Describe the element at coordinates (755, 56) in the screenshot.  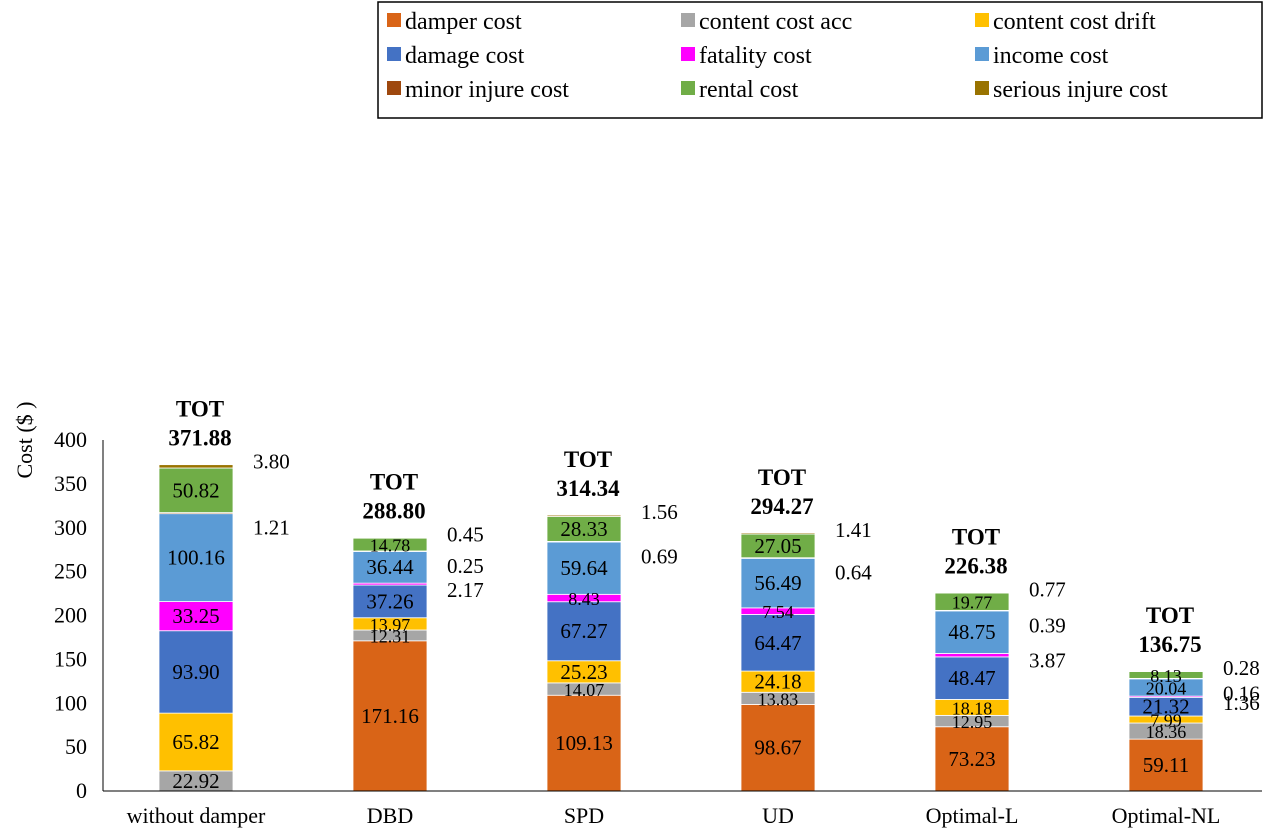
I see `legend-label: fatality cost` at that location.